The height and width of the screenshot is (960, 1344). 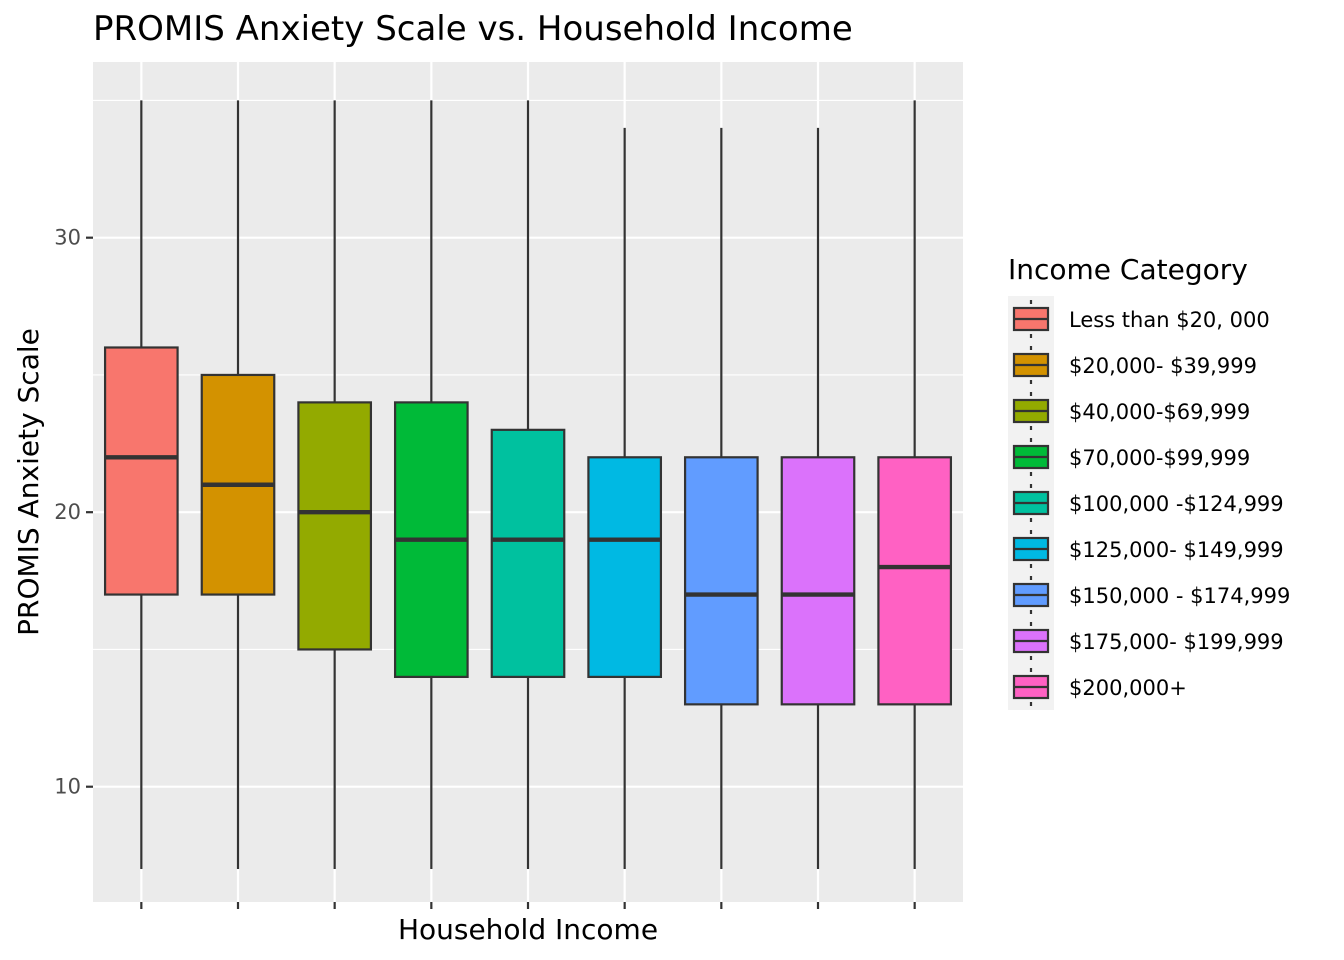 I want to click on legend-label: $150,000 - $174,999, so click(x=1179, y=596).